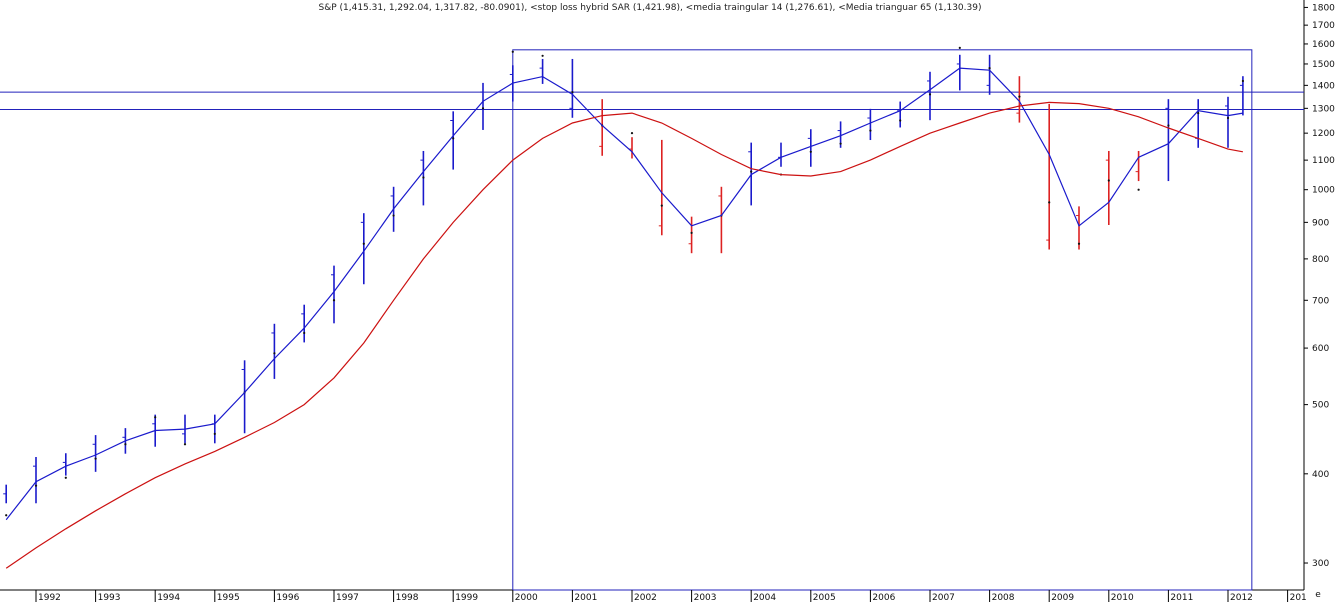  Describe the element at coordinates (1323, 45) in the screenshot. I see `y-tick-label: 1600` at that location.